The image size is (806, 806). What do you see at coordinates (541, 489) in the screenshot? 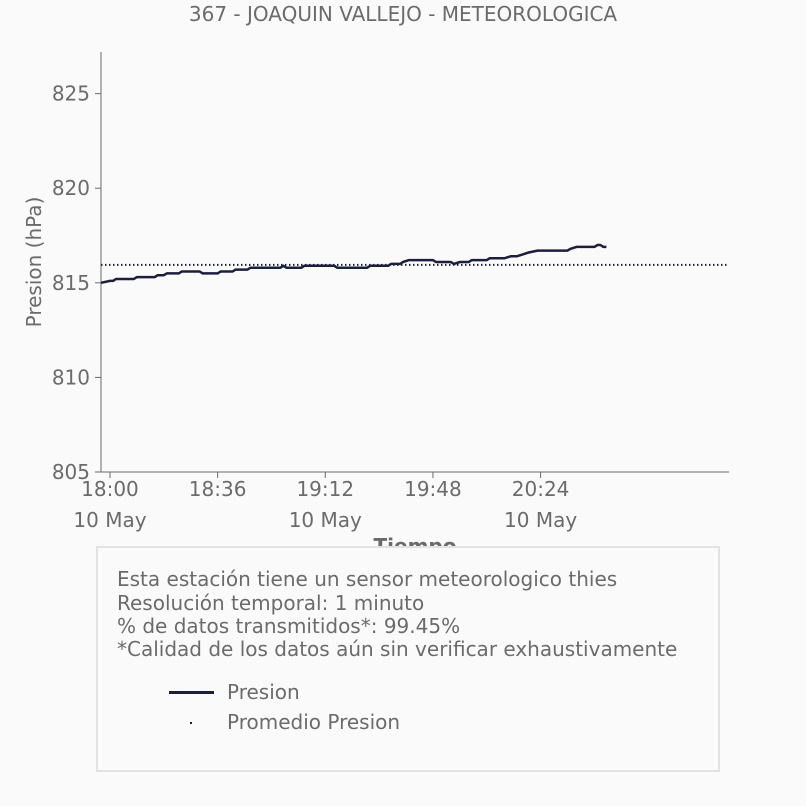
I see `x-tick-label: 20:24` at bounding box center [541, 489].